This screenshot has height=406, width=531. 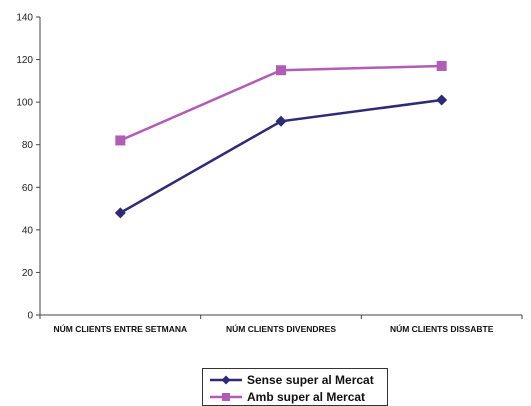 I want to click on y-tick-label: 40, so click(x=28, y=230).